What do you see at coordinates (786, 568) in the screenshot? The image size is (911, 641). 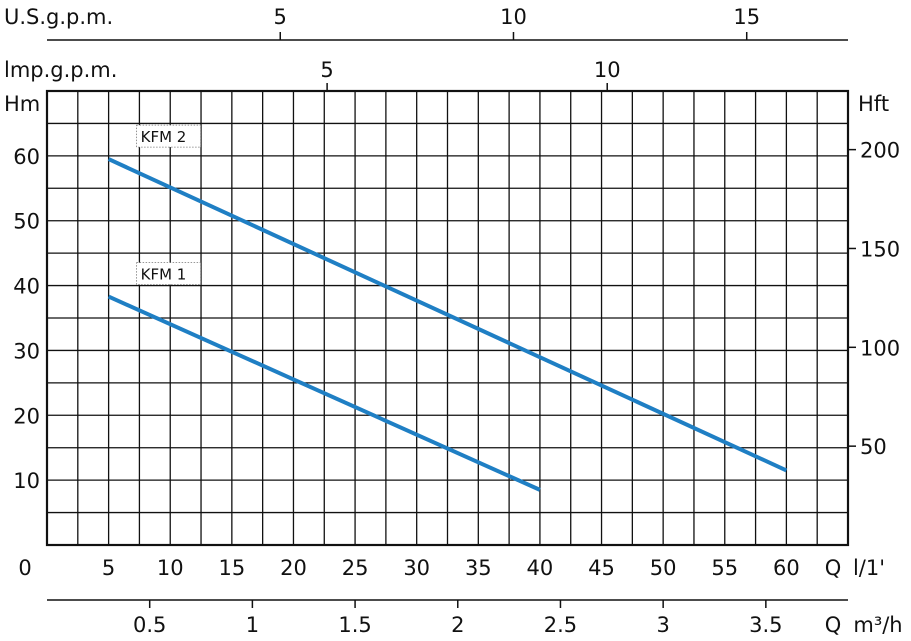 I see `x-tick-label: 60` at bounding box center [786, 568].